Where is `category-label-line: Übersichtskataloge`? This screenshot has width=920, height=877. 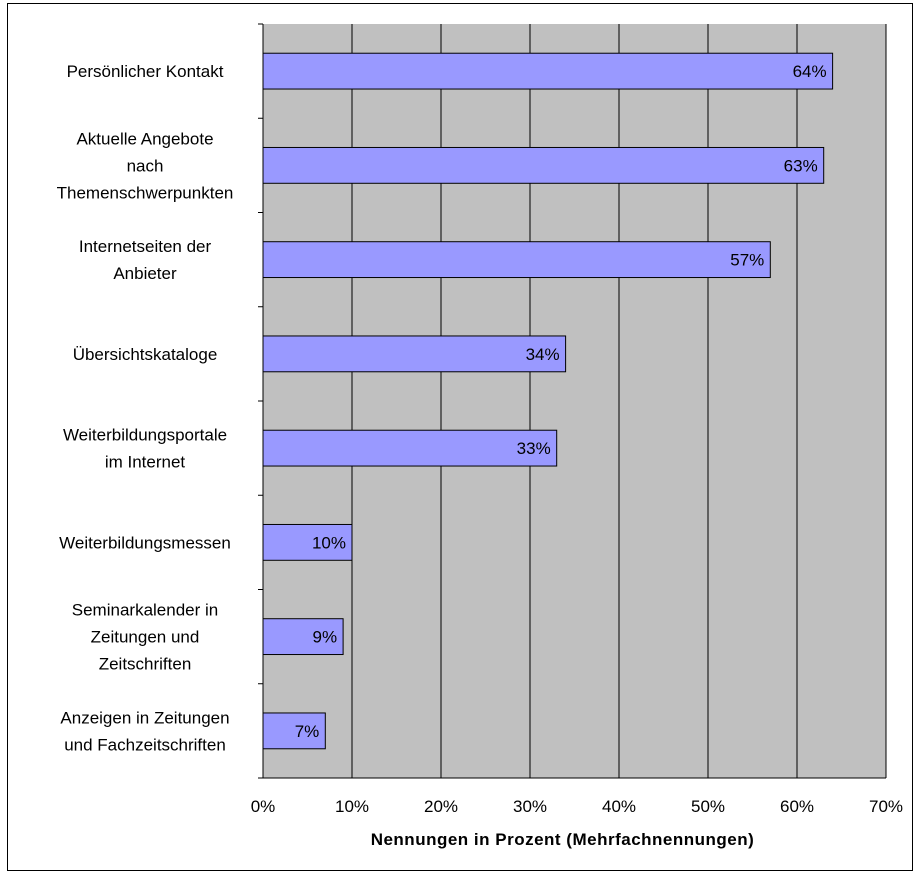 category-label-line: Übersichtskataloge is located at coordinates (145, 354).